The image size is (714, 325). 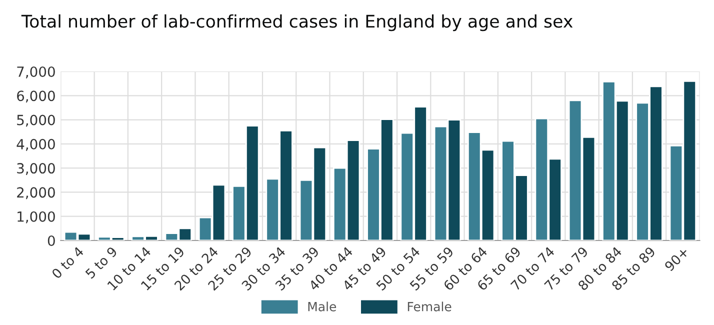 What do you see at coordinates (35, 144) in the screenshot?
I see `y-tick-label: 4,000` at bounding box center [35, 144].